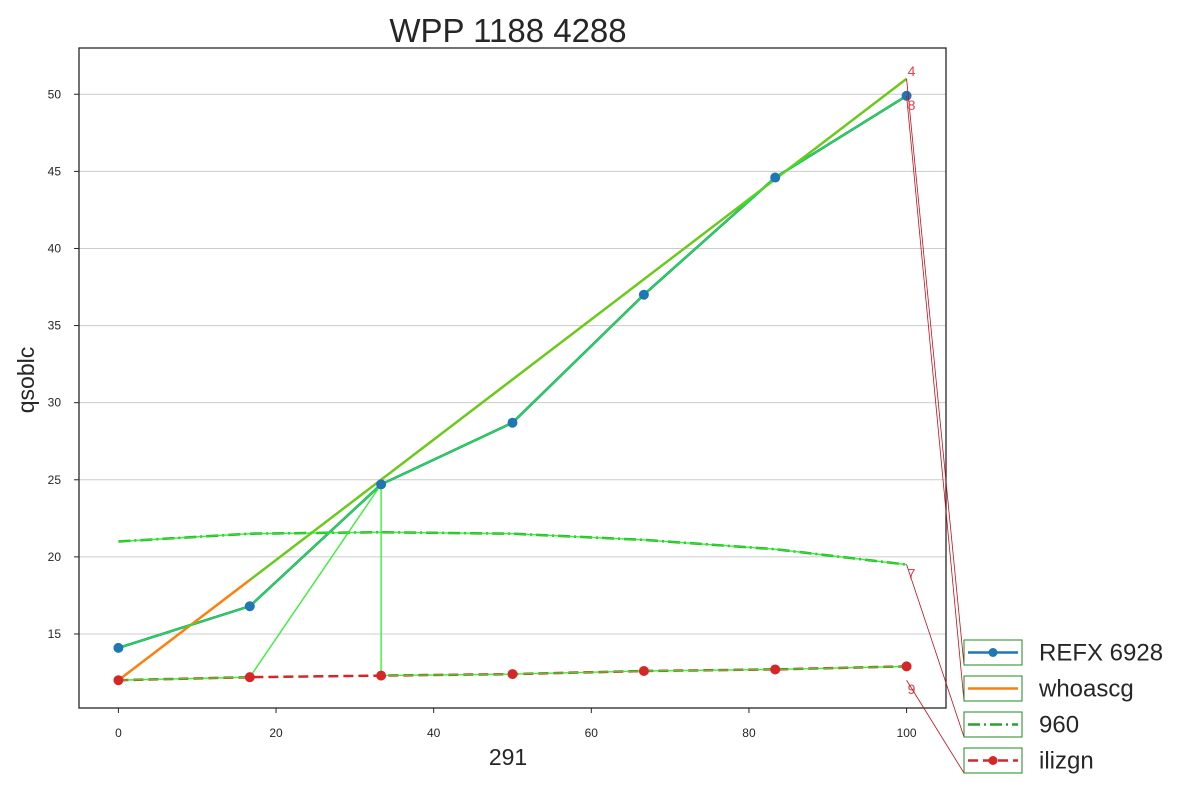 The width and height of the screenshot is (1200, 800). I want to click on legend-label: 960, so click(1059, 725).